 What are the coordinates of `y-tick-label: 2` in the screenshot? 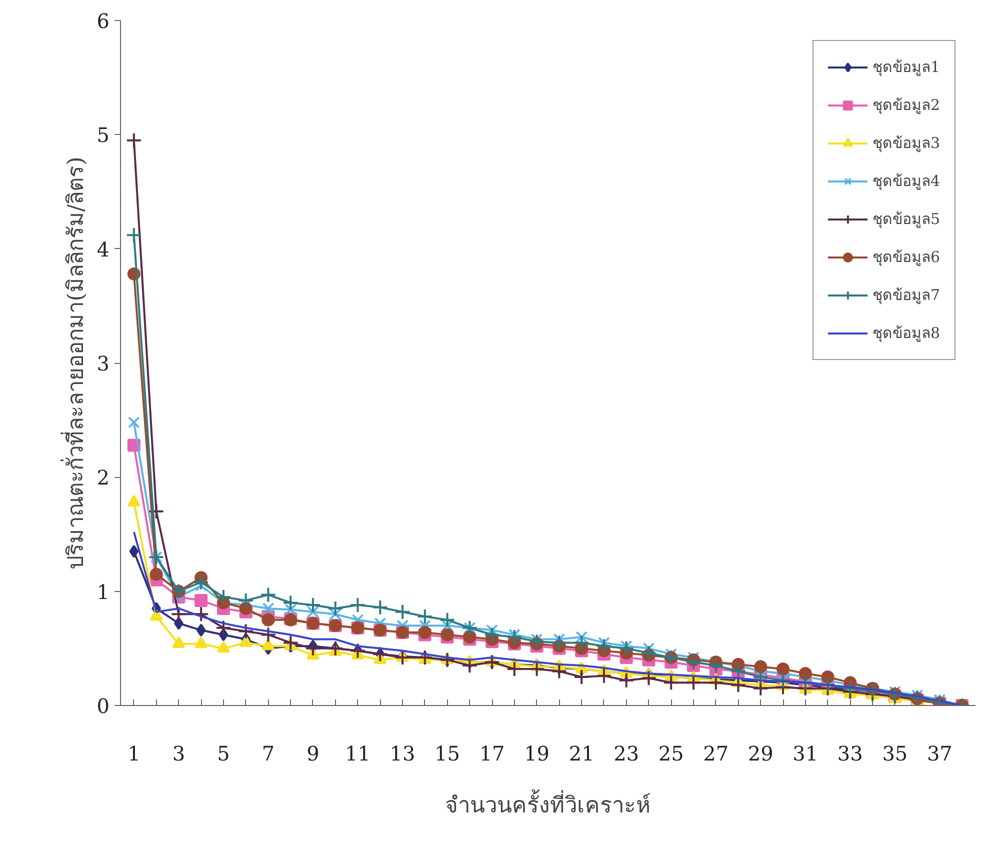 It's located at (103, 478).